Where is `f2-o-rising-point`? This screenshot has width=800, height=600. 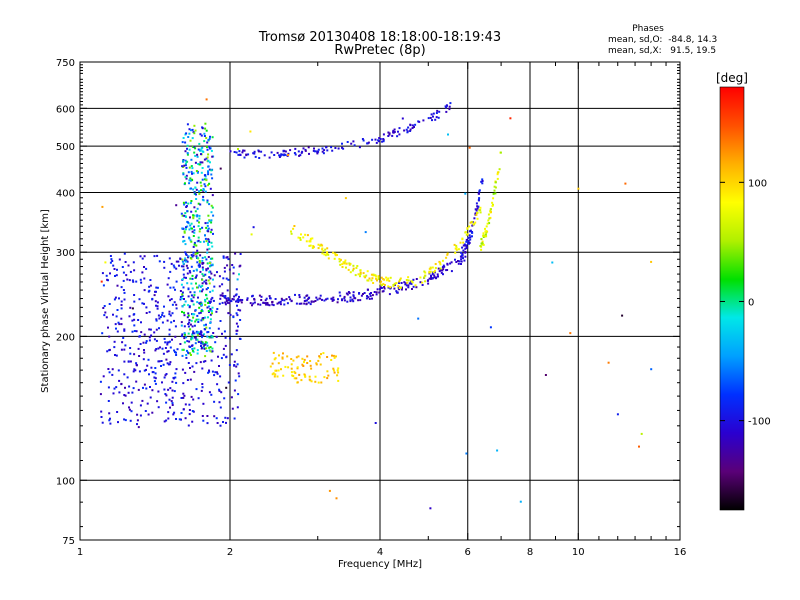
f2-o-rising-point is located at coordinates (476, 203).